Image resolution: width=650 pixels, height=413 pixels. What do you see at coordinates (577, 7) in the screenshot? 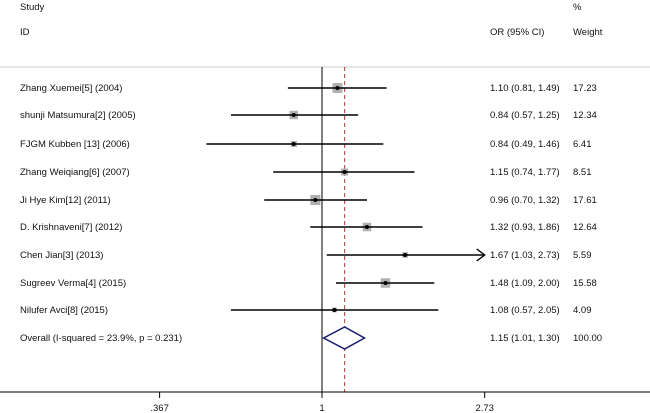
I see `header-weight-top: %` at bounding box center [577, 7].